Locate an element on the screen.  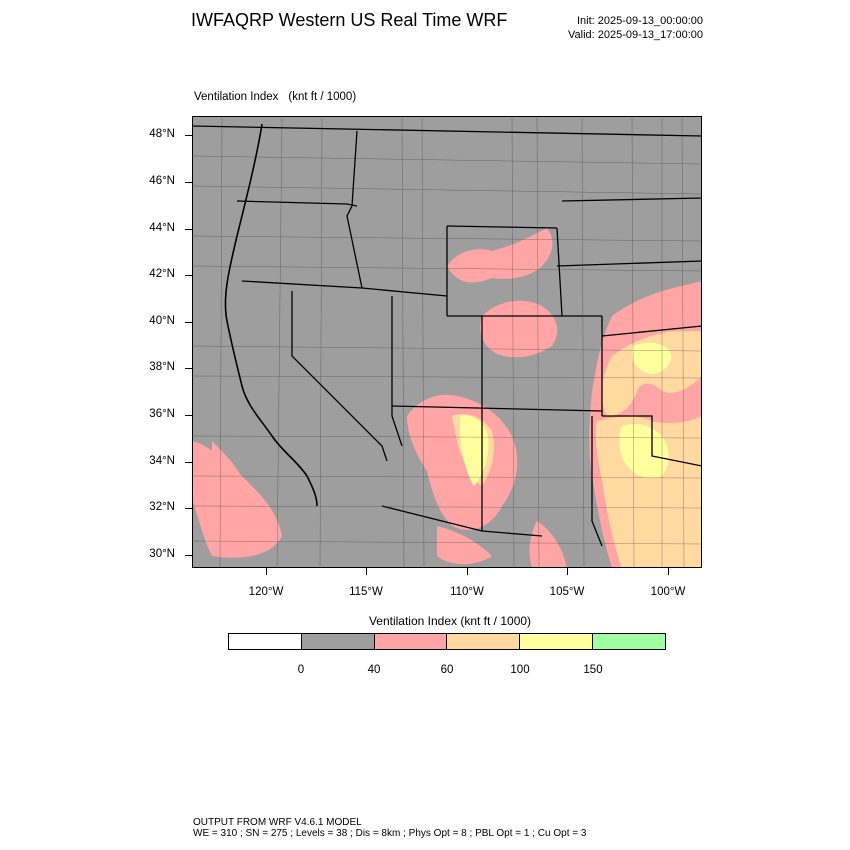
color-legend is located at coordinates (447, 641).